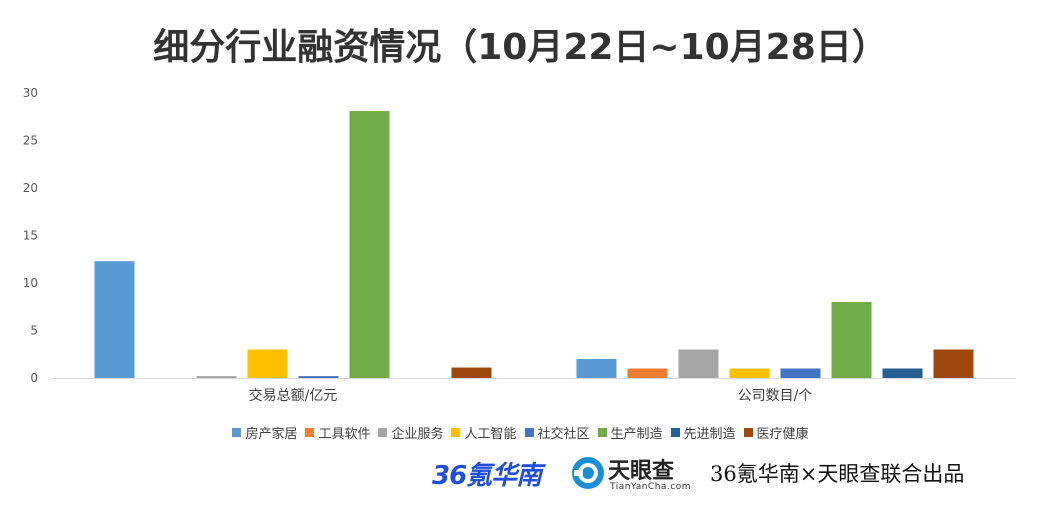  I want to click on legend-item: 企业服务, so click(410, 432).